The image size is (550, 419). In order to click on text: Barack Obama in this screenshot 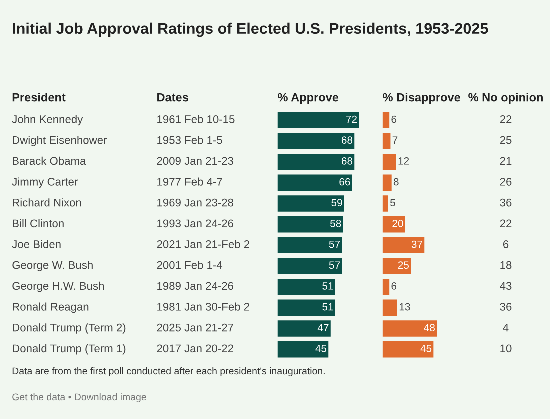, I will do `click(49, 161)`.